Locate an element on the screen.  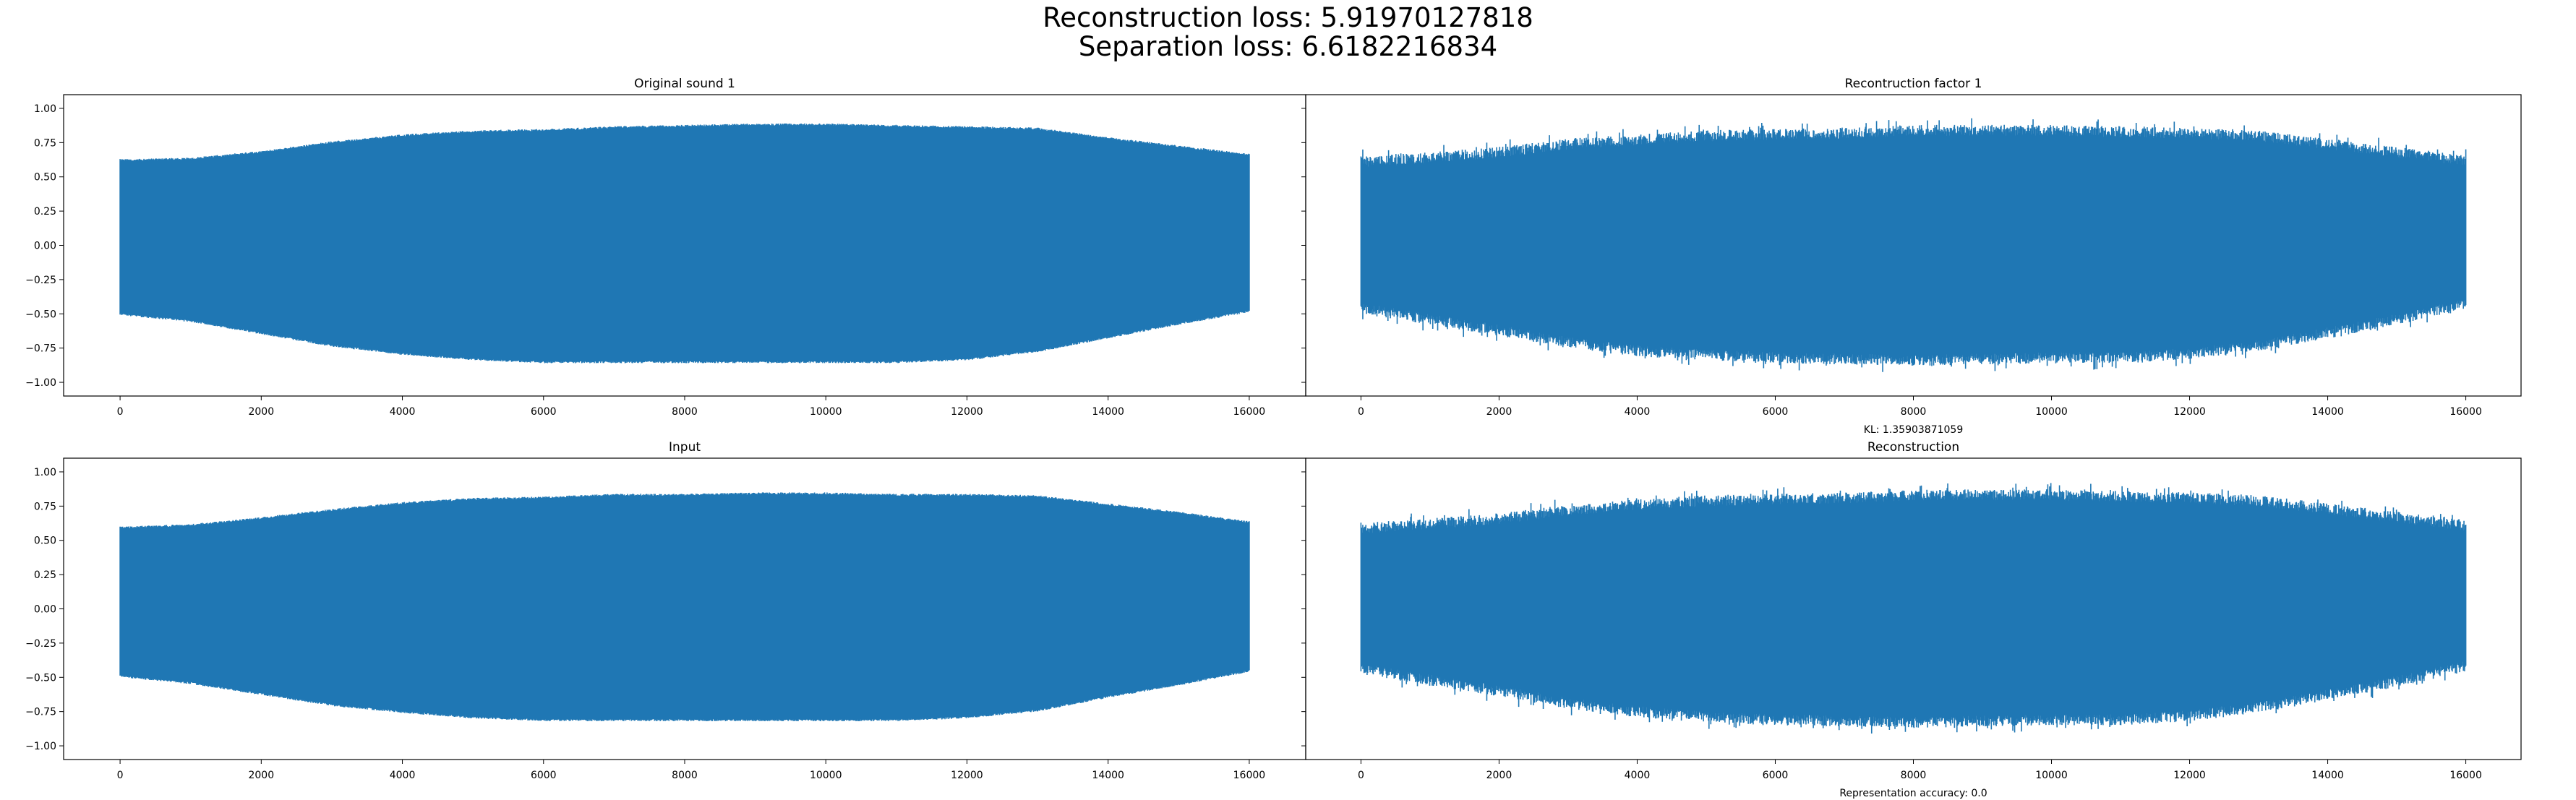
panel-title: Reconstruction is located at coordinates (1913, 447).